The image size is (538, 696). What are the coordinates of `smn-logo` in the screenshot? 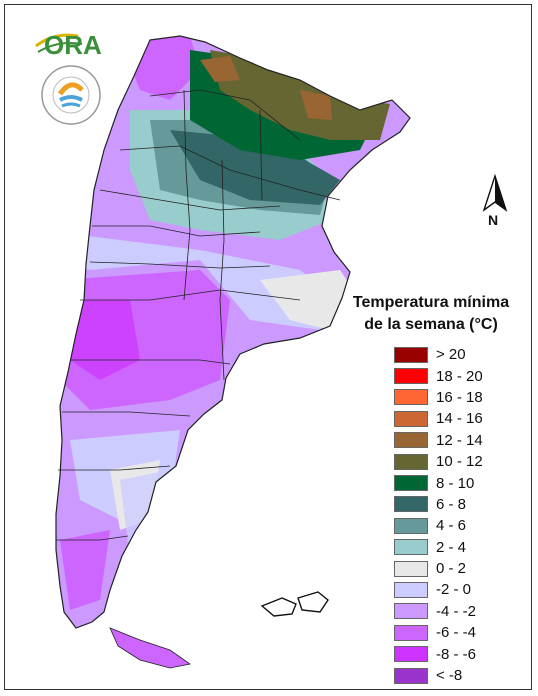 It's located at (71, 95).